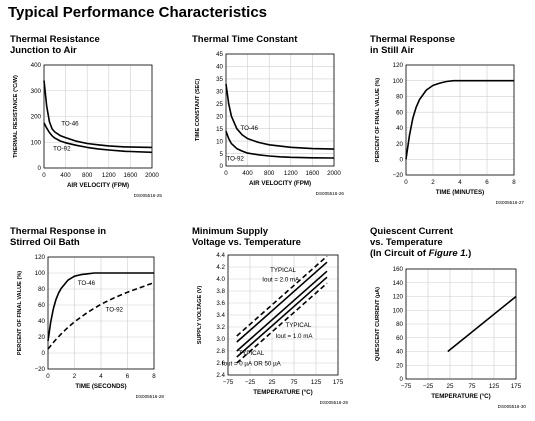 The image size is (535, 421). What do you see at coordinates (148, 195) in the screenshot?
I see `figure-code: DS005516-25` at bounding box center [148, 195].